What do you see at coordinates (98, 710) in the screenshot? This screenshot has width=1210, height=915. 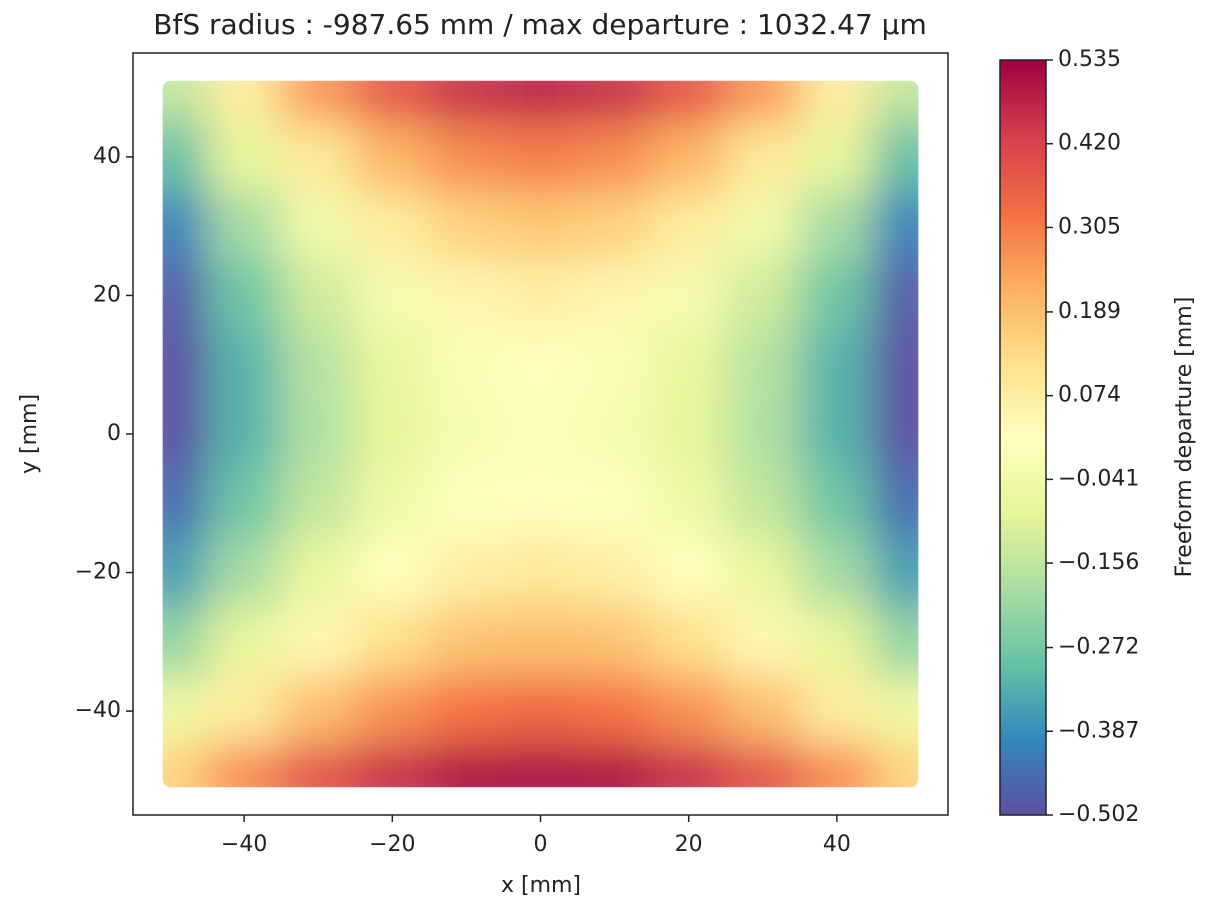 I see `y-tick-label: −40` at bounding box center [98, 710].